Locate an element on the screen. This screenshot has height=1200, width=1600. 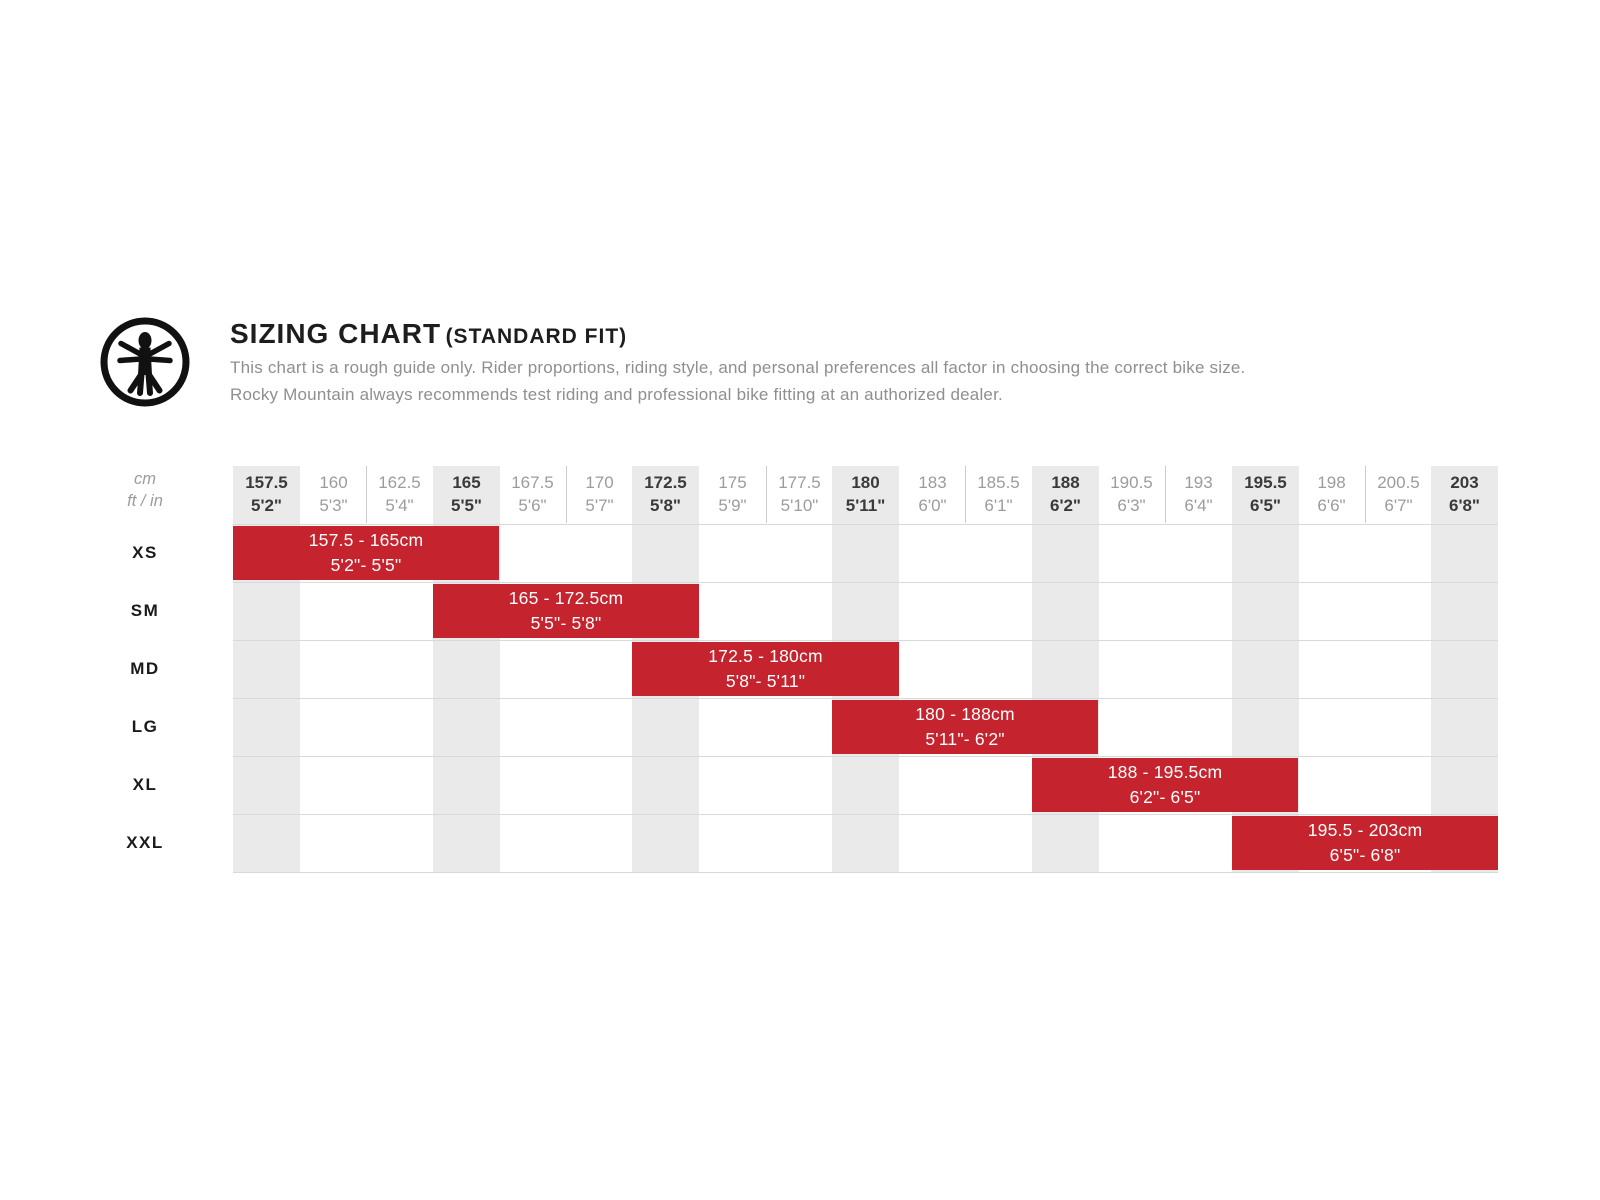
range-cm: 172.5 - 180cm is located at coordinates (765, 656).